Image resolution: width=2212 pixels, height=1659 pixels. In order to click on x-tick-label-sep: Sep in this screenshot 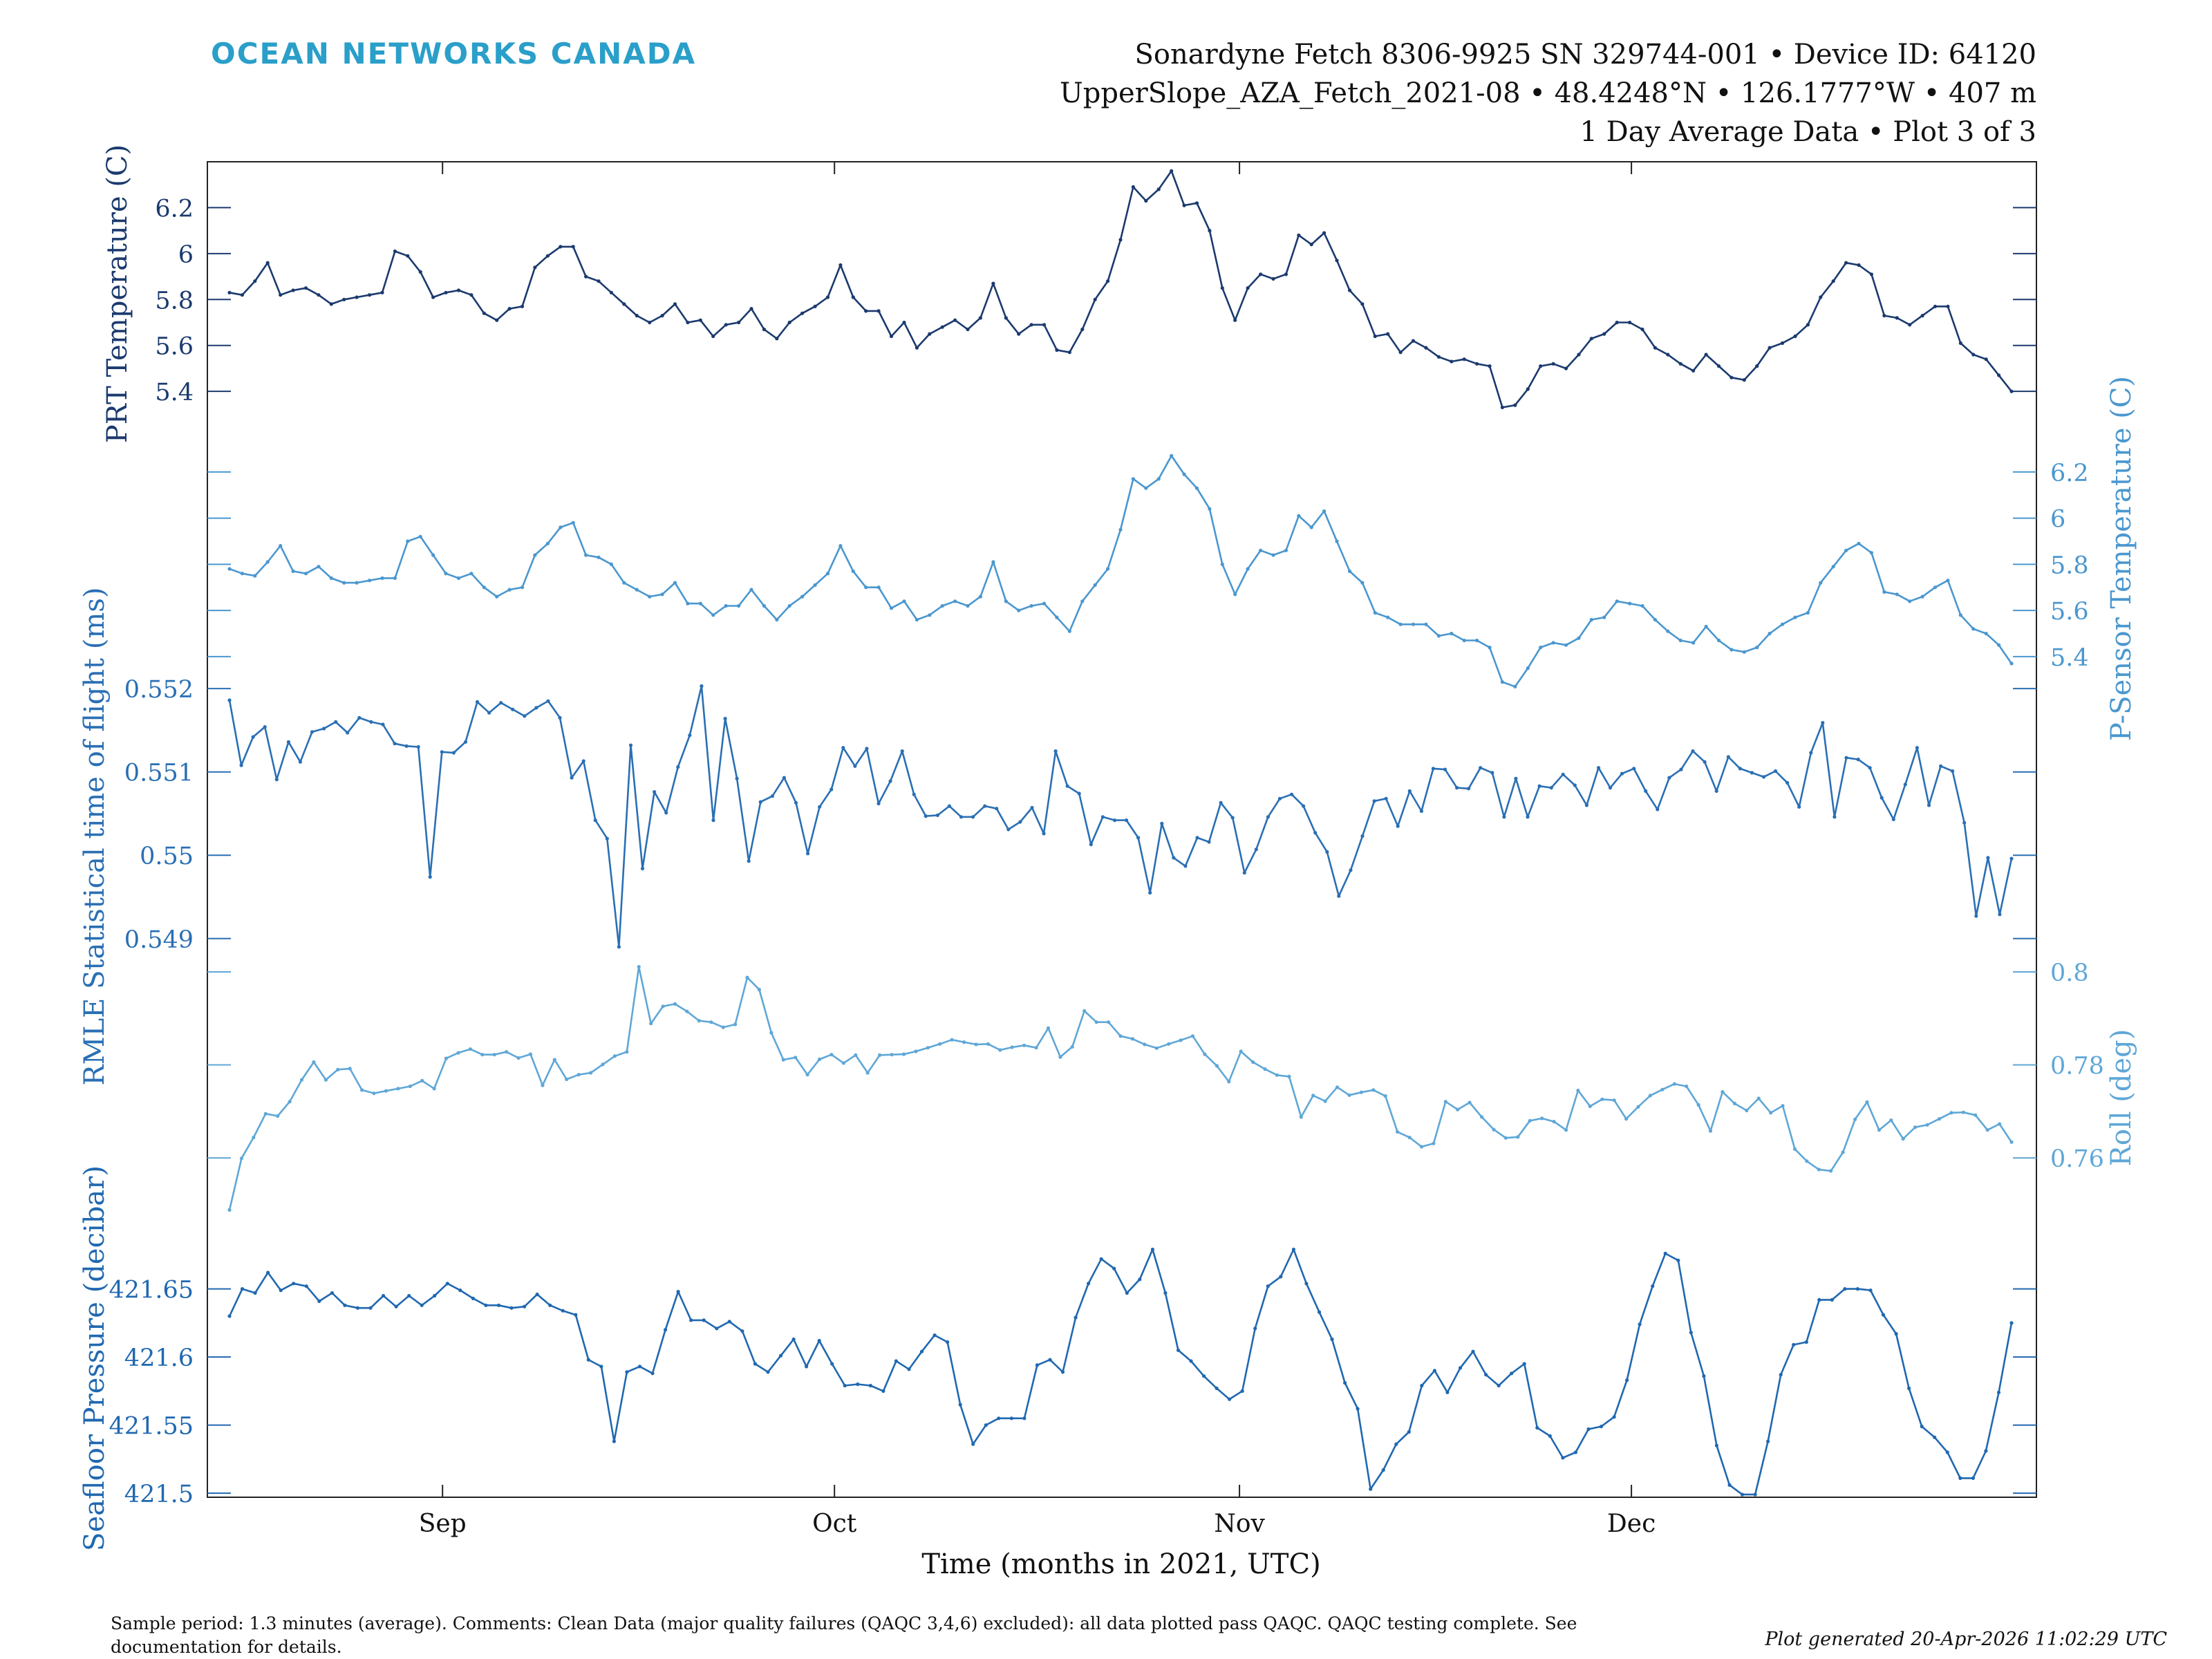, I will do `click(443, 1524)`.